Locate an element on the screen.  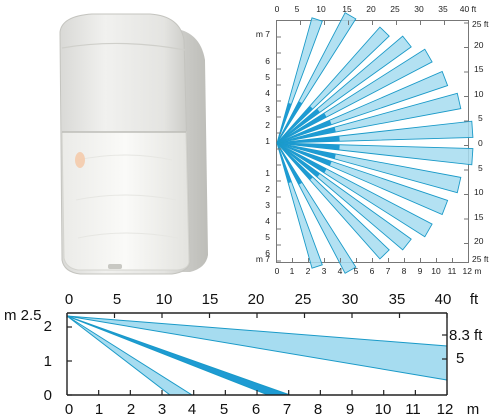
top-ft-tick: 25 is located at coordinates (395, 9).